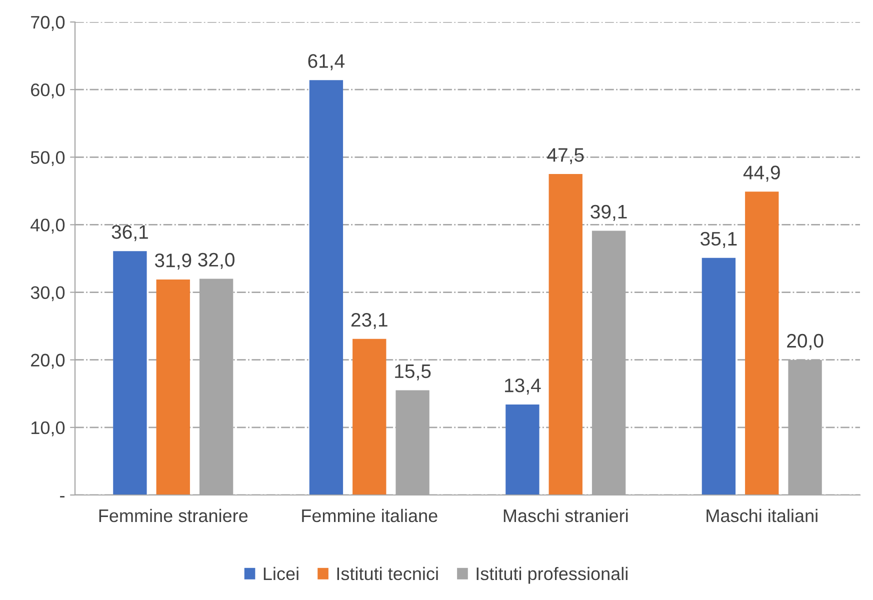 This screenshot has height=600, width=873. Describe the element at coordinates (47, 158) in the screenshot. I see `y-tick-label: 50,0` at that location.